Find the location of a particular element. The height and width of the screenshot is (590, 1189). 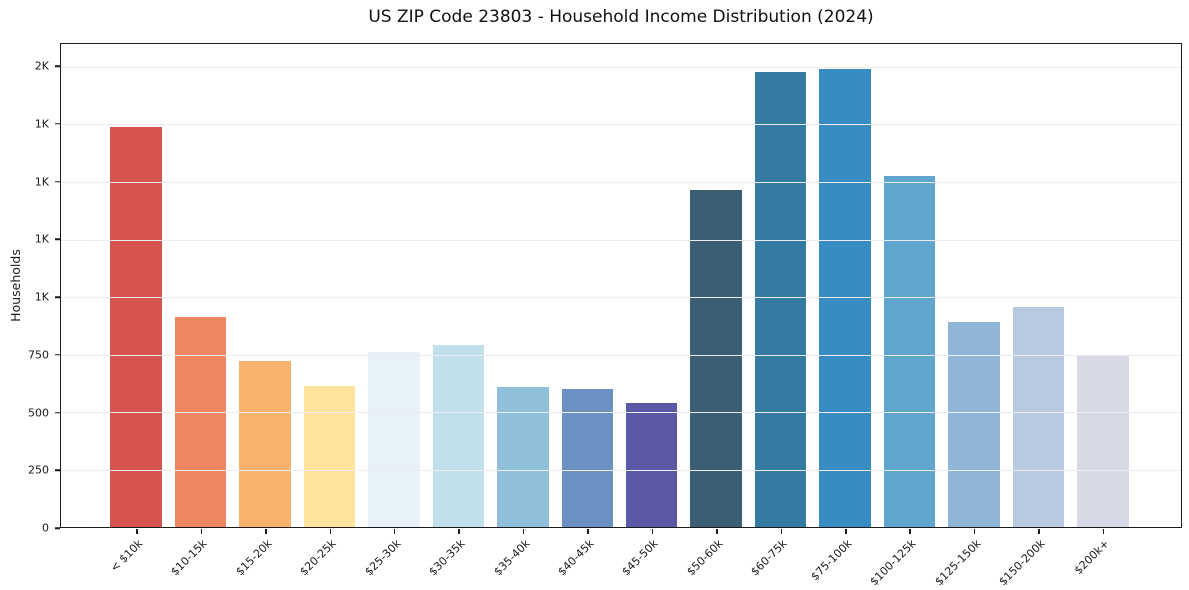

x-tick-label-10k: < $10k is located at coordinates (126, 556).